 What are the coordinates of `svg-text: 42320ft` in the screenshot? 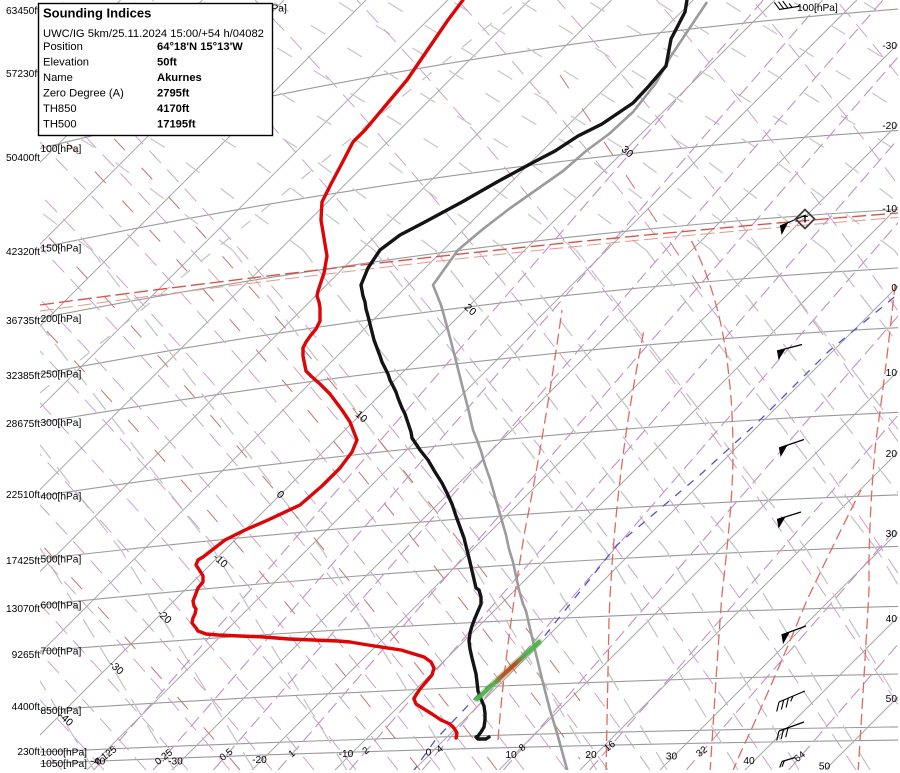 It's located at (23, 252).